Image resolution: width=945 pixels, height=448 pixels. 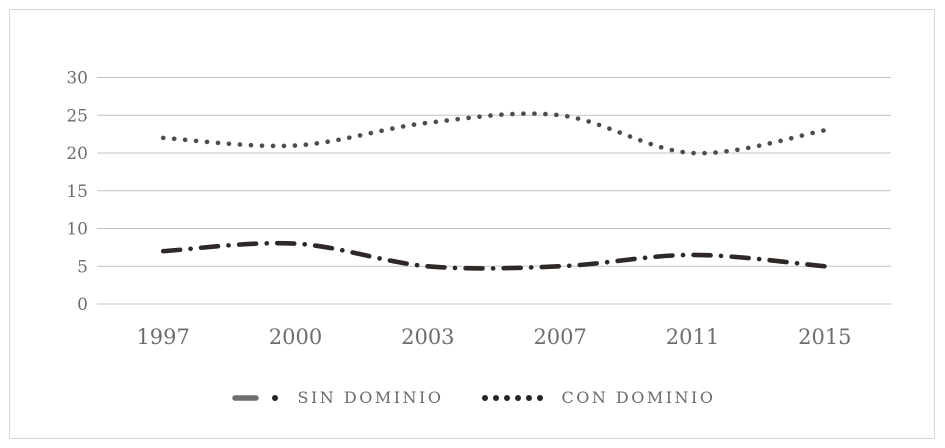 What do you see at coordinates (494, 255) in the screenshot?
I see `series-line-sin-dominio` at bounding box center [494, 255].